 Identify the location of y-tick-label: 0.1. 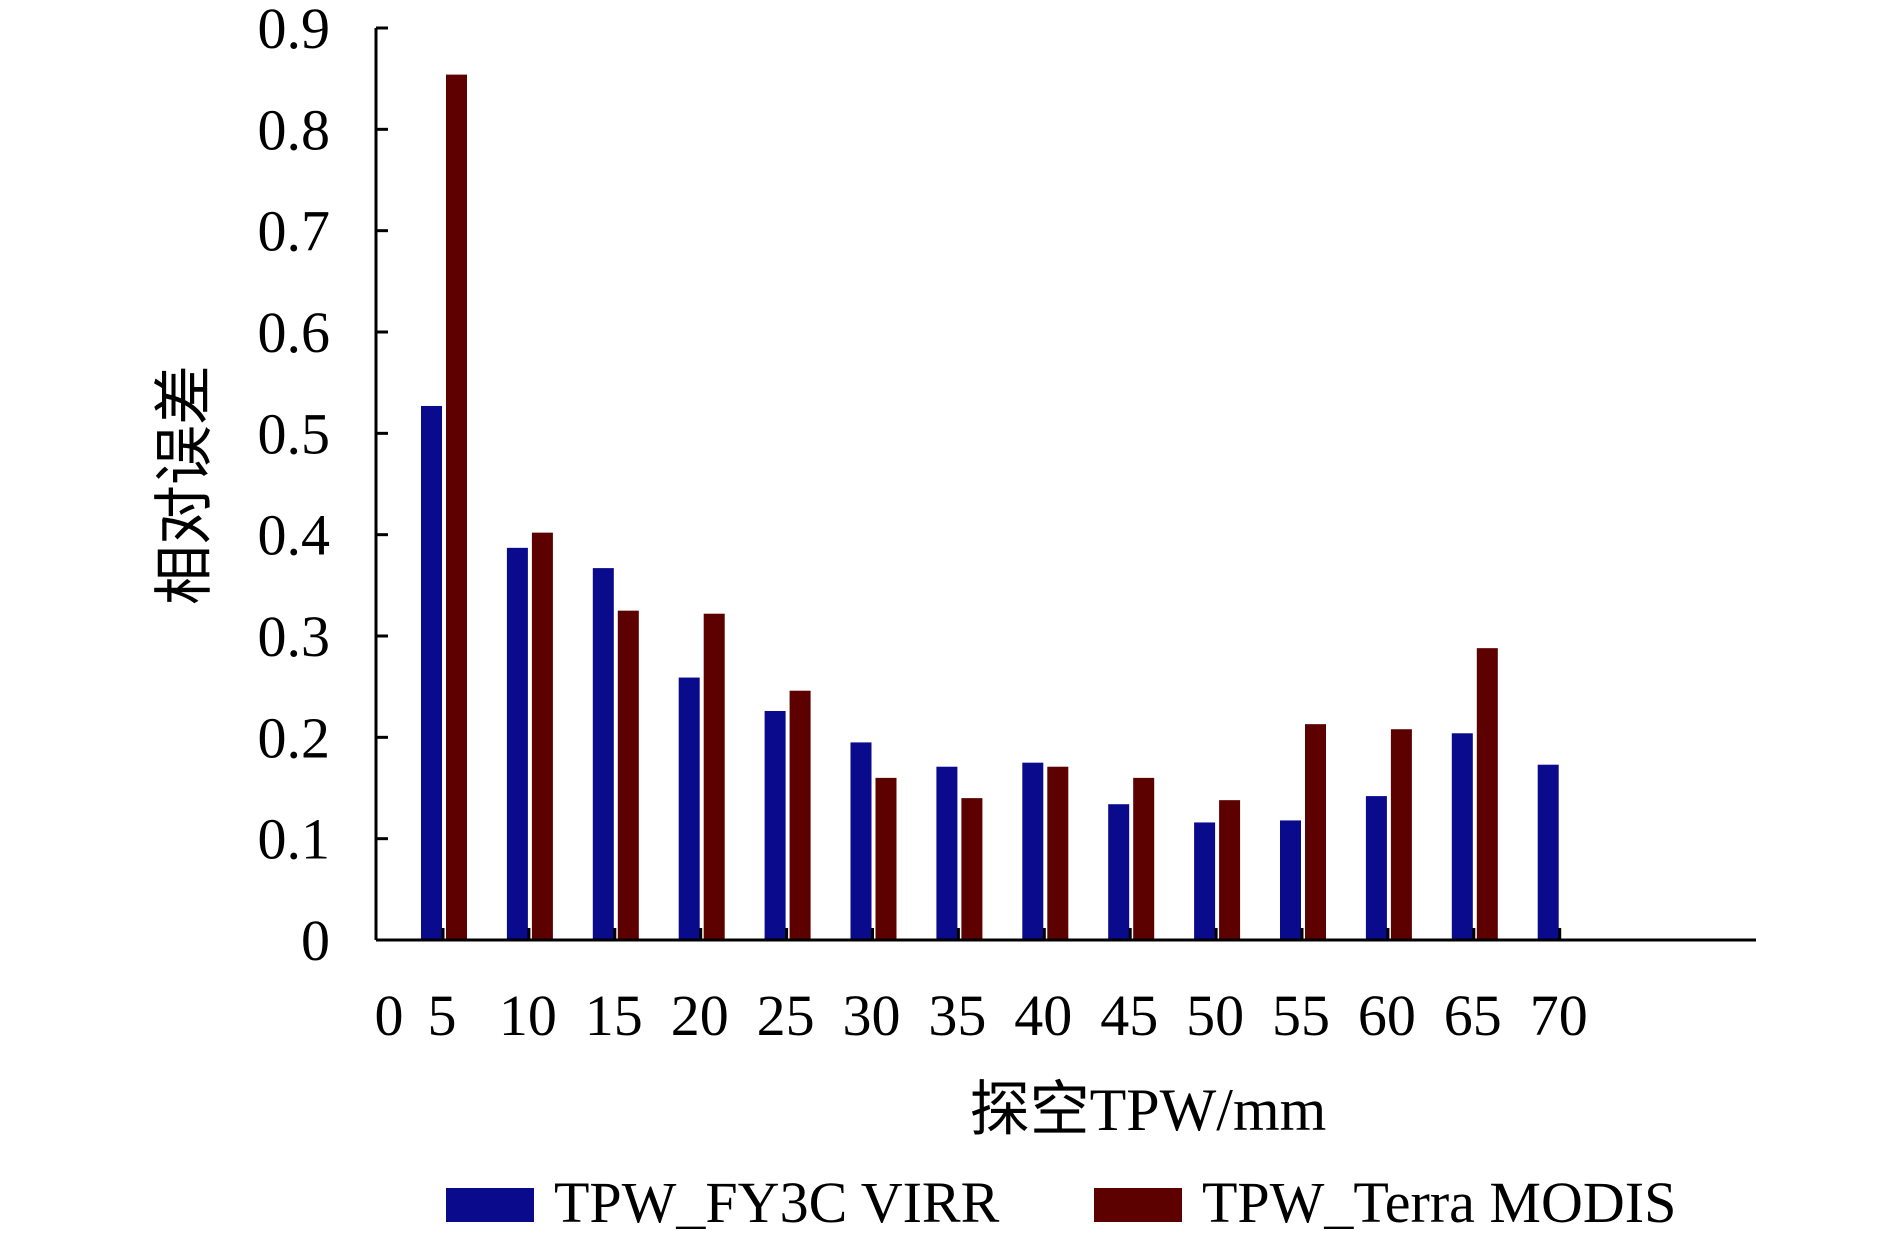
(294, 839).